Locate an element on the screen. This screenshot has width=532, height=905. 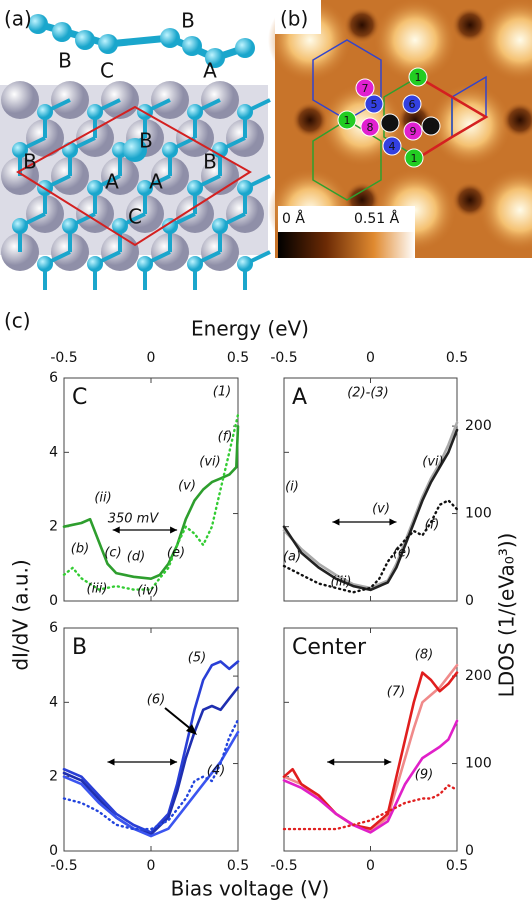
subplot-title: B is located at coordinates (79, 647).